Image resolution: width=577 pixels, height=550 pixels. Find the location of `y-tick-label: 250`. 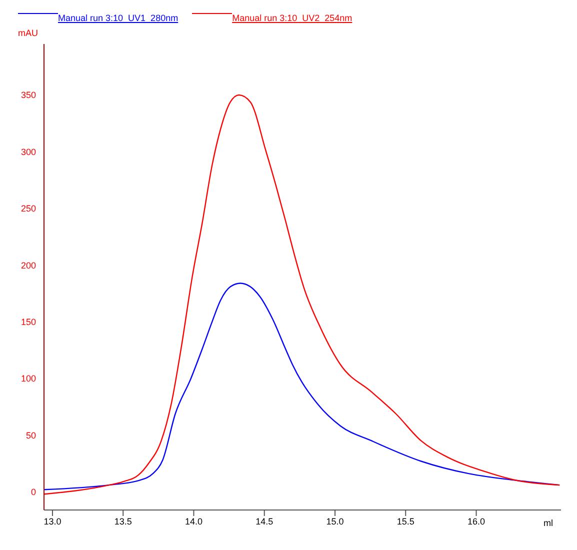

y-tick-label: 250 is located at coordinates (28, 209).